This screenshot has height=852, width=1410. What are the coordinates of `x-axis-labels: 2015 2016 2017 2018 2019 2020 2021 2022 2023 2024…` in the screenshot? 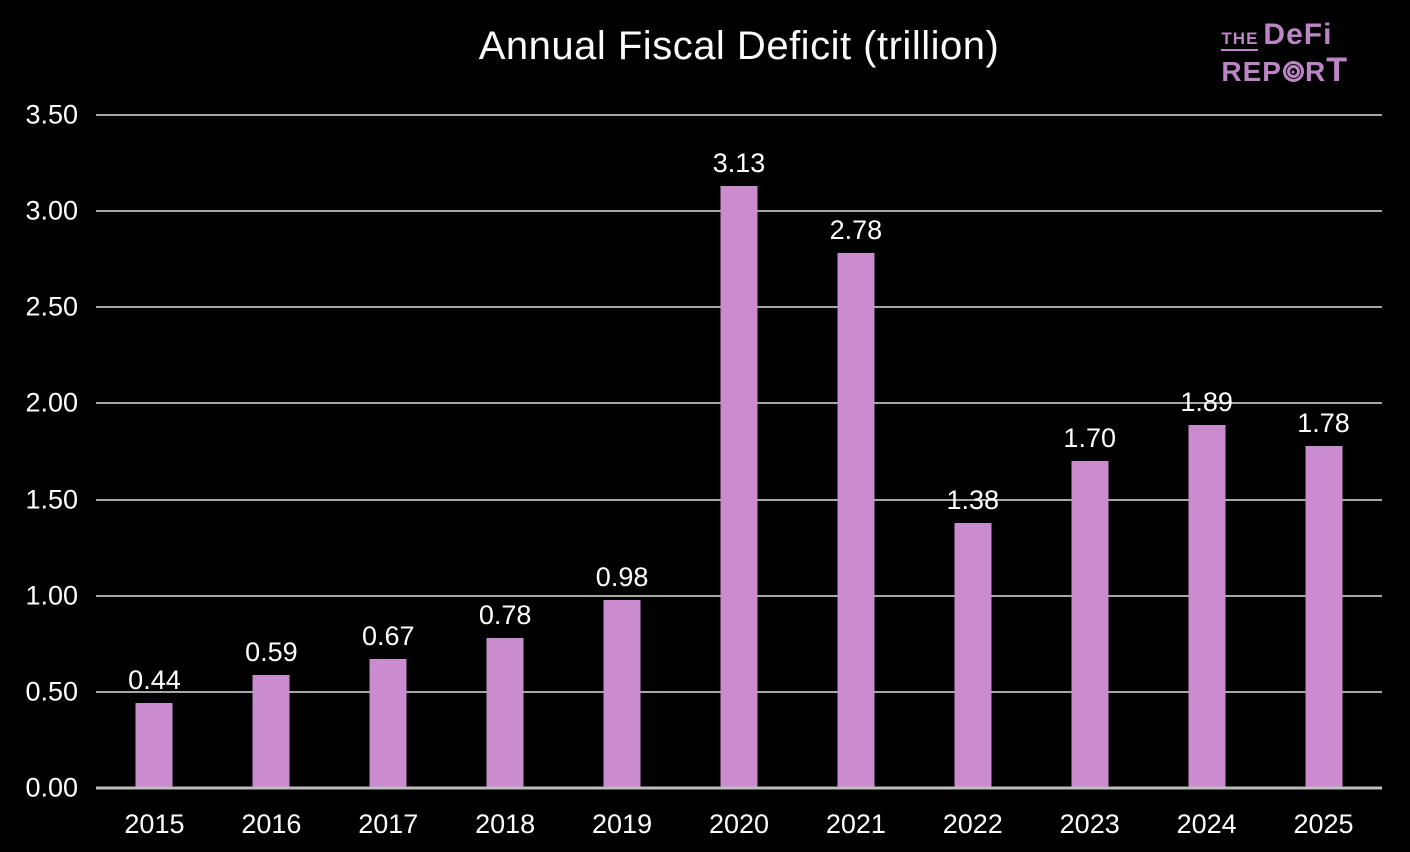 It's located at (739, 824).